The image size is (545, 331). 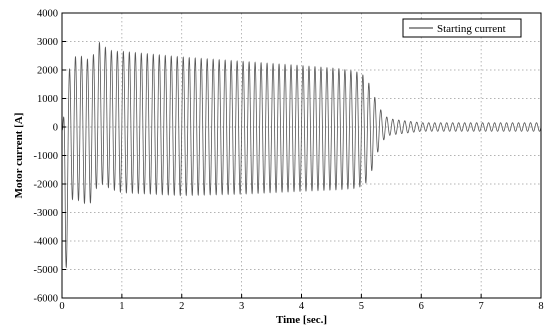 I want to click on y-tick-label: 0, so click(x=55, y=128).